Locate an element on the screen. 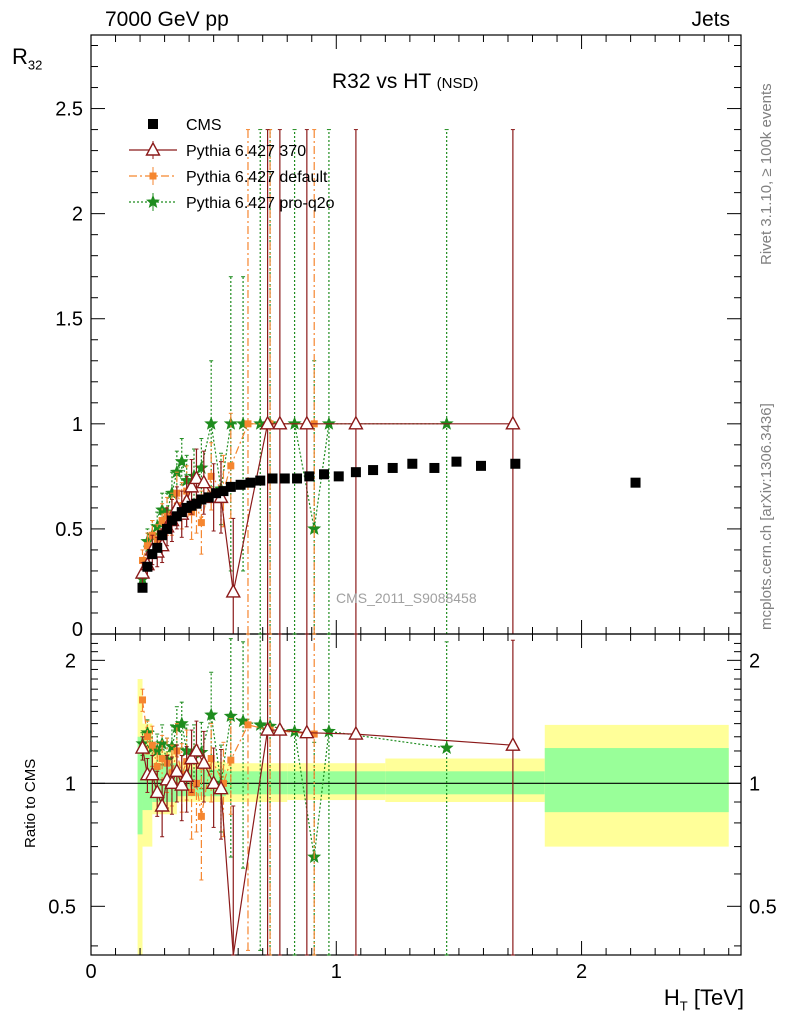  legend-label: Pythia 6.427 default is located at coordinates (257, 177).